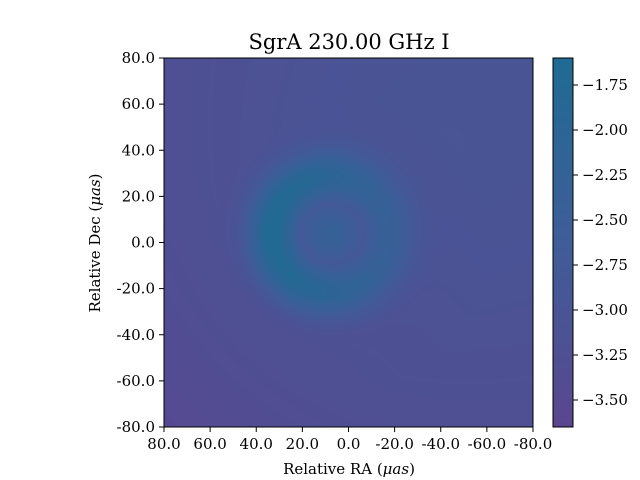 The image size is (640, 480). Describe the element at coordinates (605, 400) in the screenshot. I see `colorbar-tick-label: −3.50` at that location.